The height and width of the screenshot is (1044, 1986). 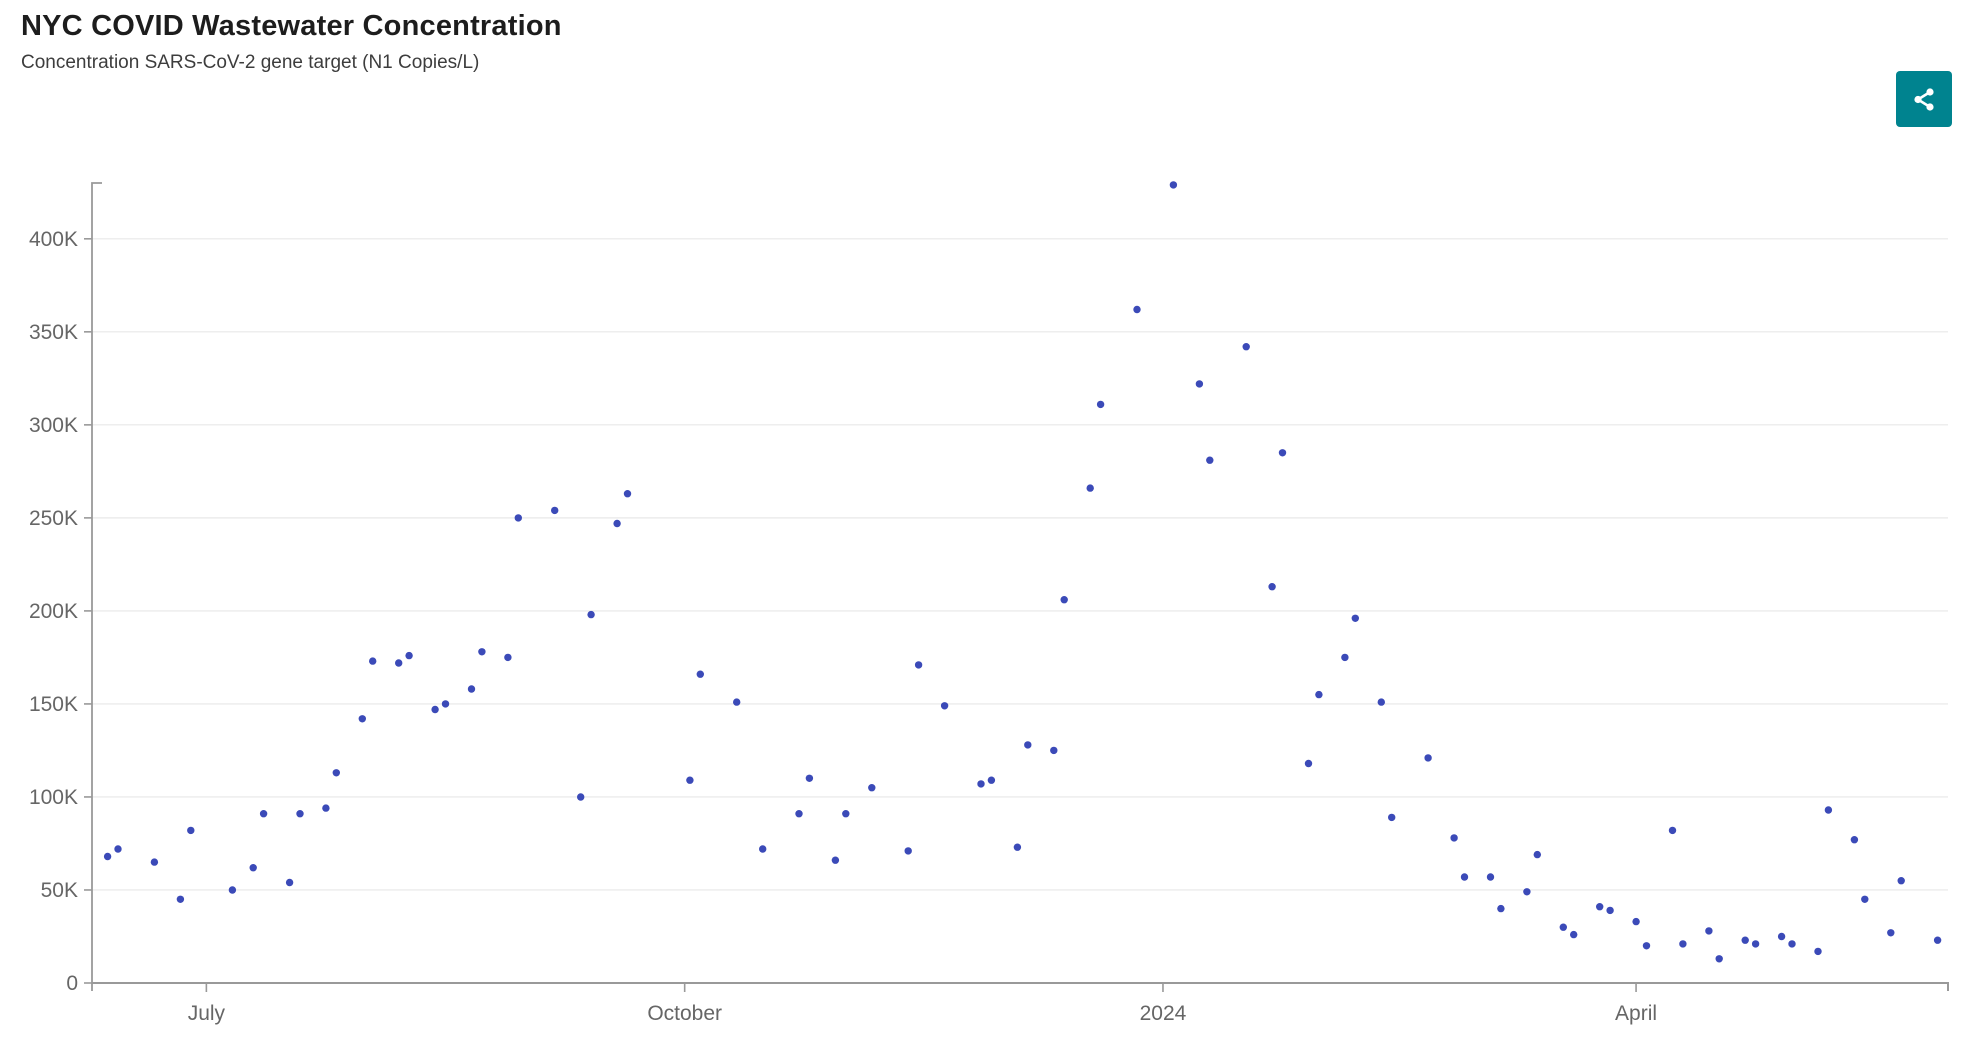 I want to click on data-point: 2023-12-04: 73,000 copies/L, so click(x=1017, y=847).